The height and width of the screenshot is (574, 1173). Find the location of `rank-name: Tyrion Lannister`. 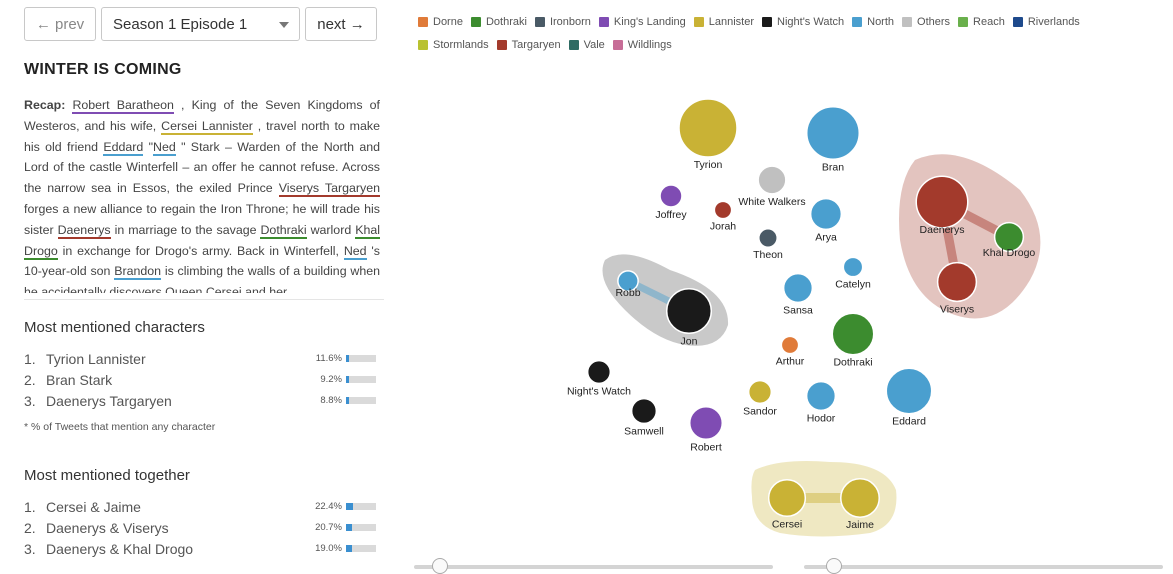

rank-name: Tyrion Lannister is located at coordinates (96, 358).